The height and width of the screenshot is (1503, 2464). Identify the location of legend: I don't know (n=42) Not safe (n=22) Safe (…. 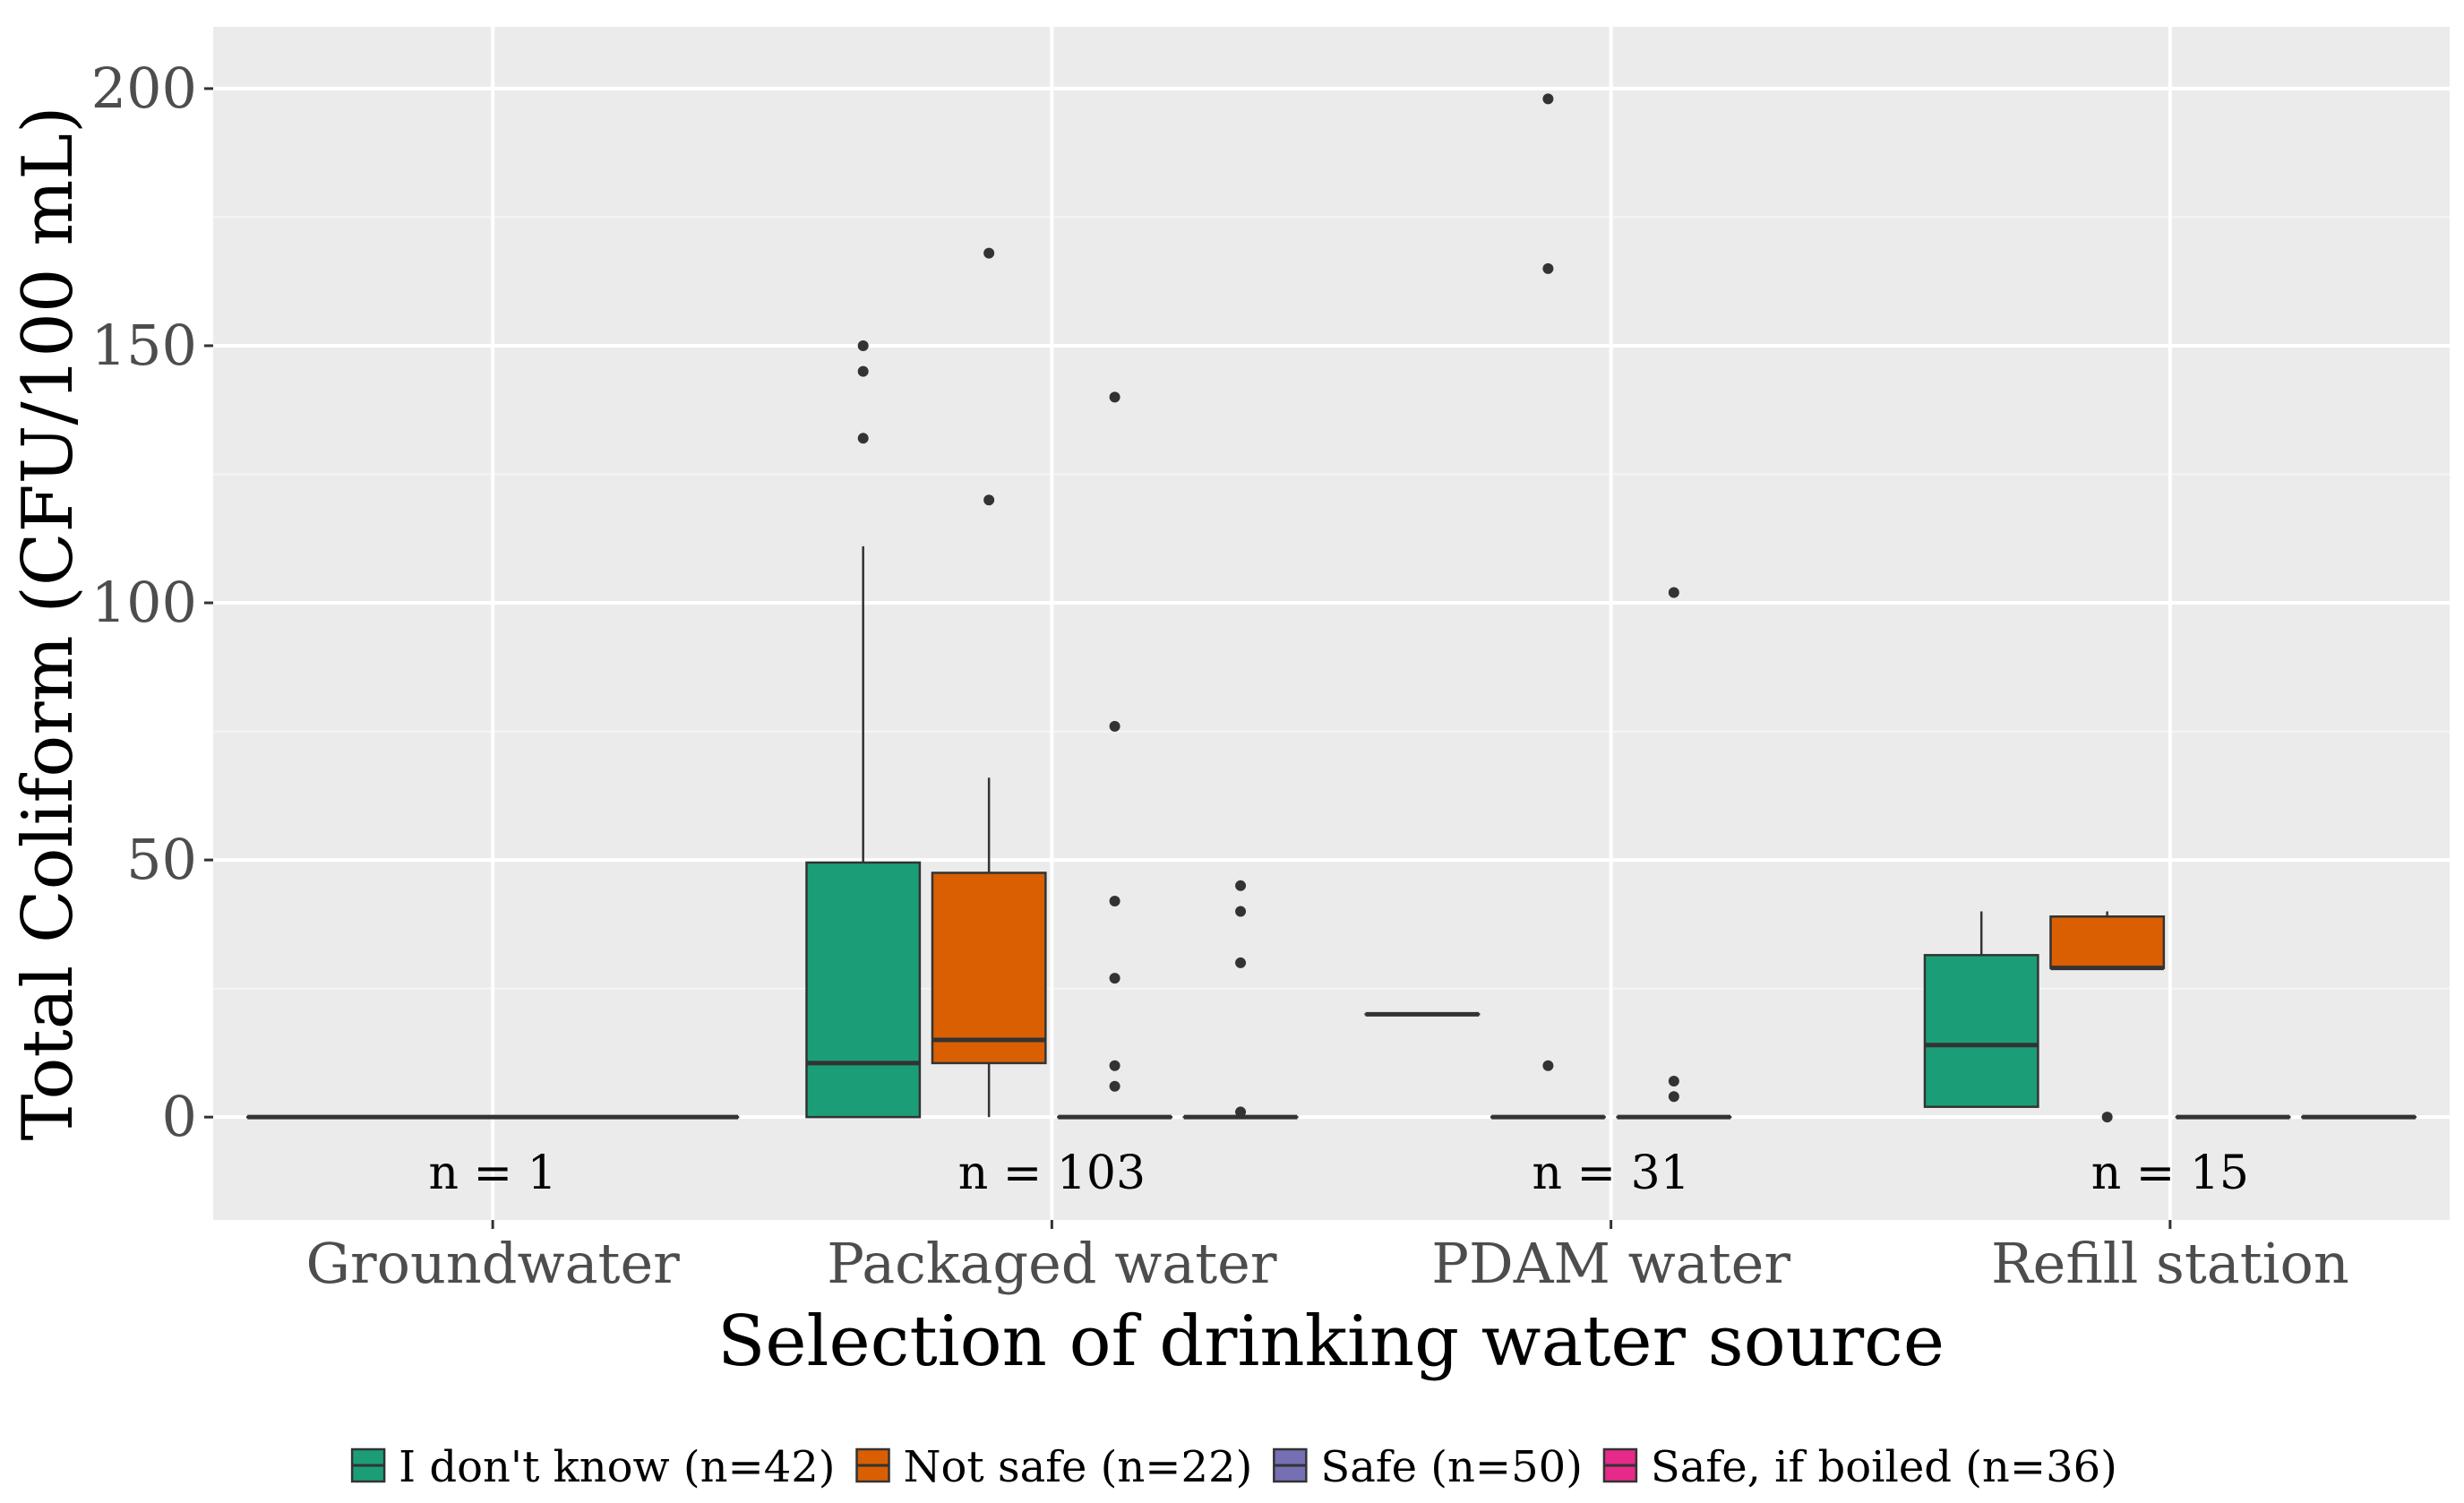
(1233, 1467).